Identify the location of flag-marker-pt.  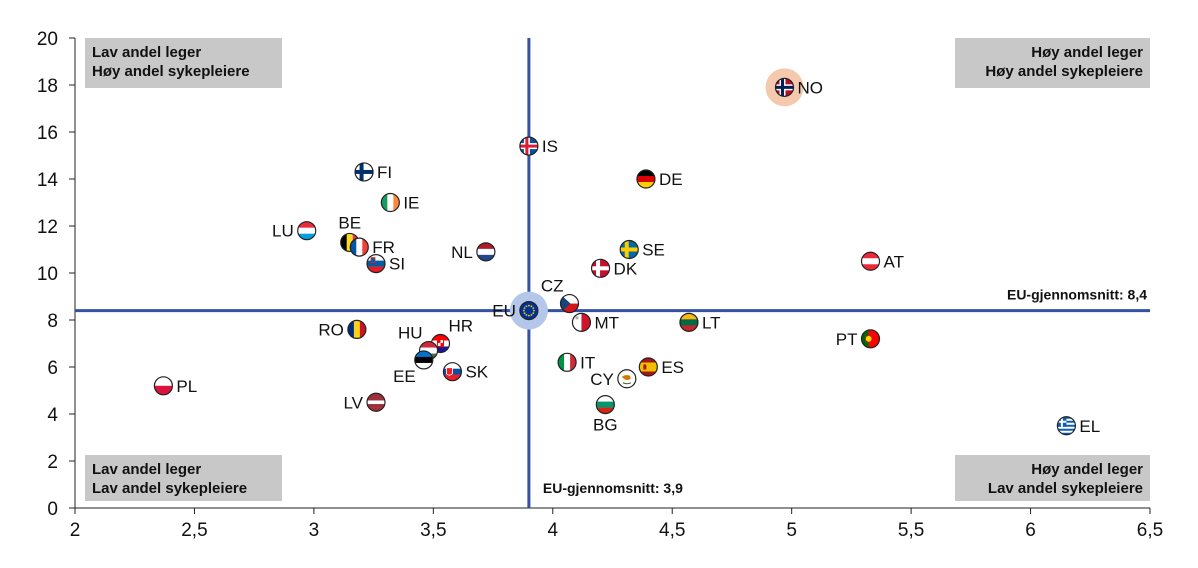
(870, 339).